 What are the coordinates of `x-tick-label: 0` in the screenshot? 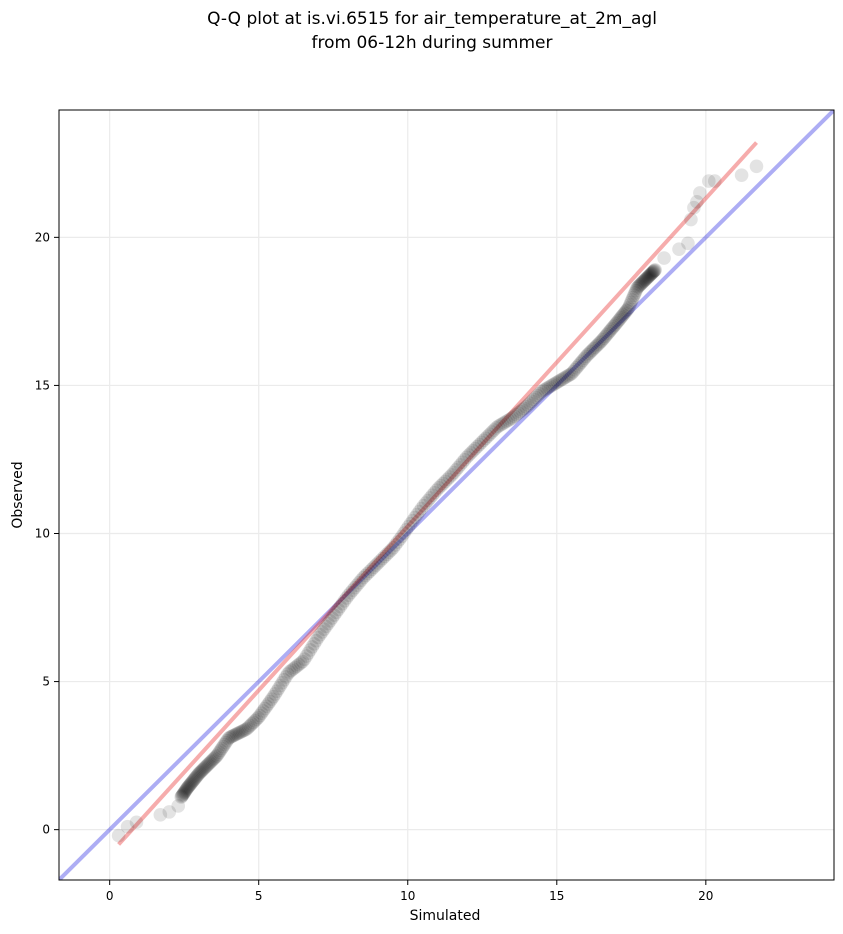 It's located at (110, 896).